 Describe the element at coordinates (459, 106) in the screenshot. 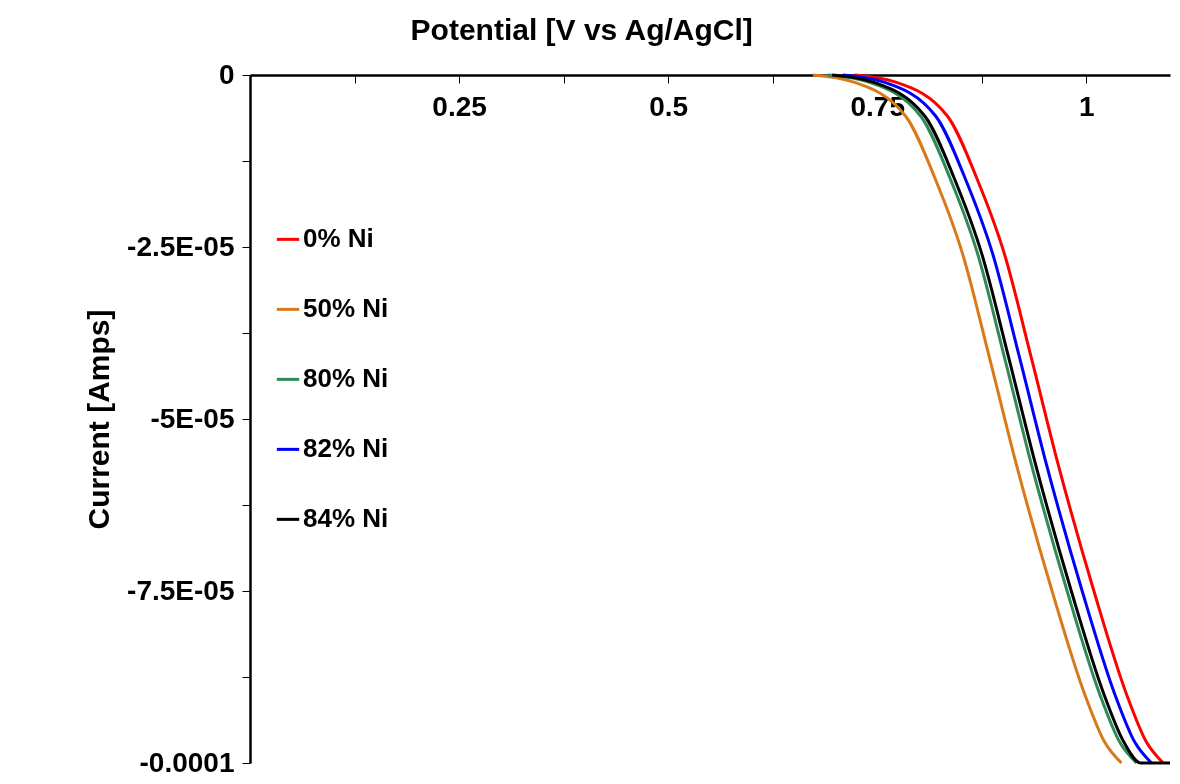

I see `x-tick-label: 0.25` at that location.